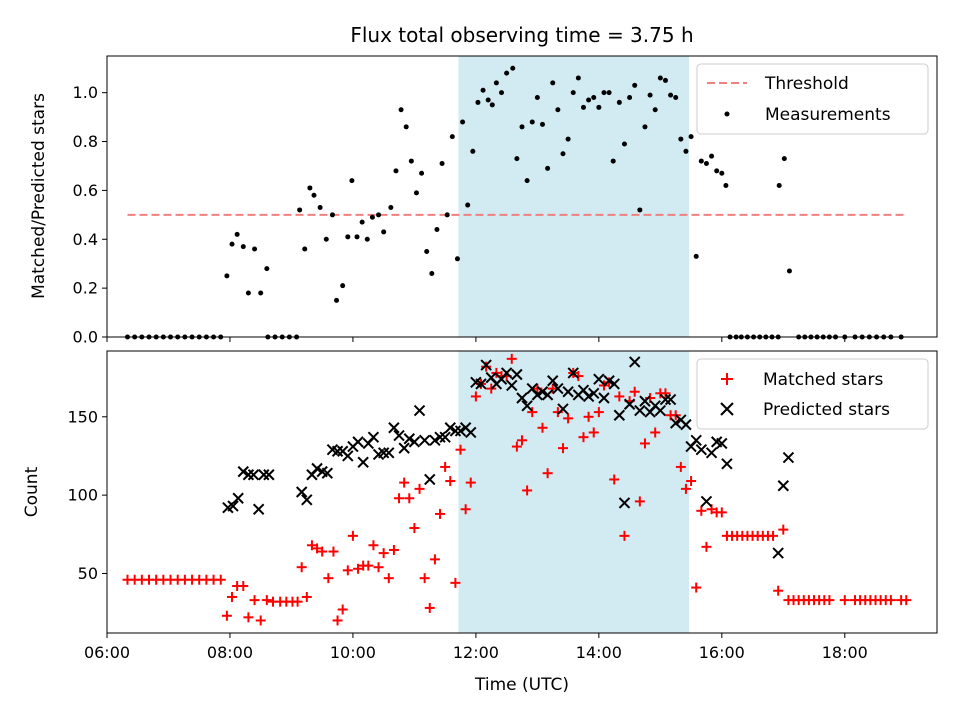 Image resolution: width=960 pixels, height=720 pixels. What do you see at coordinates (812, 99) in the screenshot?
I see `top-legend: Threshold Measurements` at bounding box center [812, 99].